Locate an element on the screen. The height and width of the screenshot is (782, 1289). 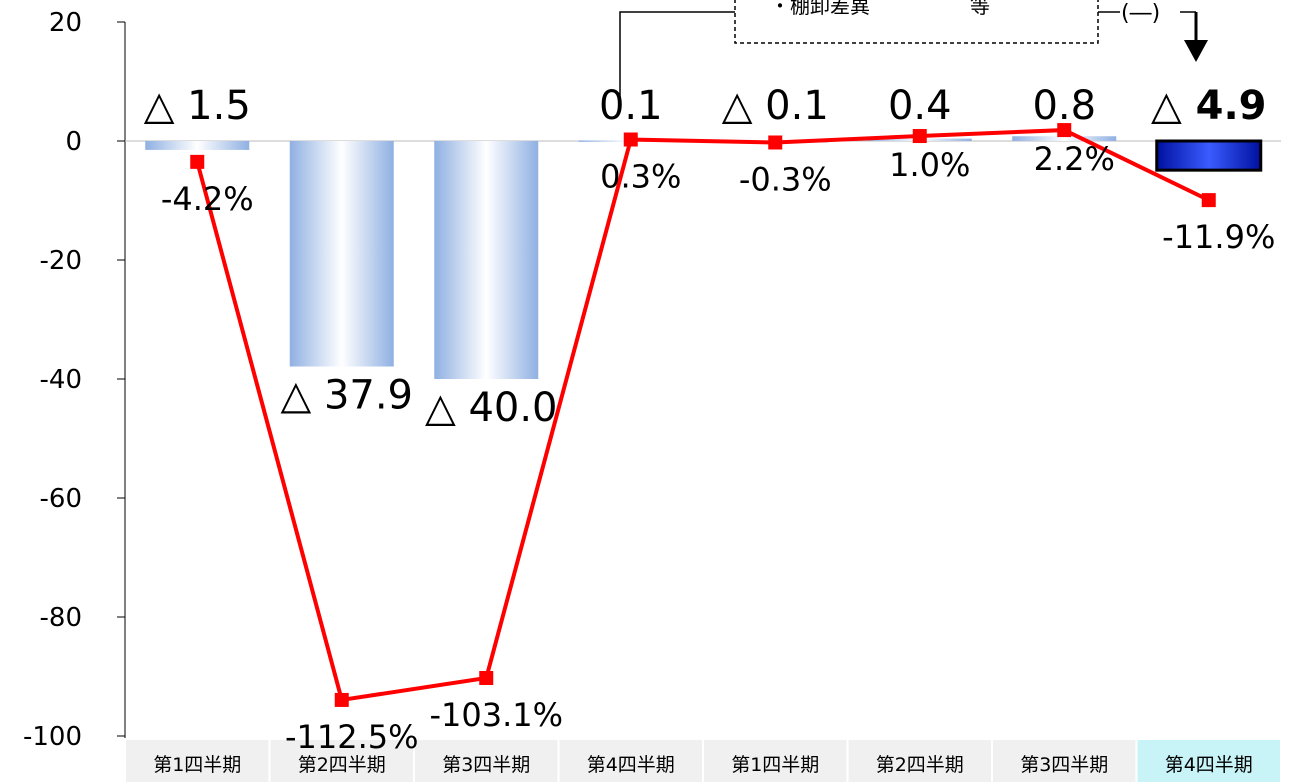
y-tick-label: -80 is located at coordinates (61, 618).